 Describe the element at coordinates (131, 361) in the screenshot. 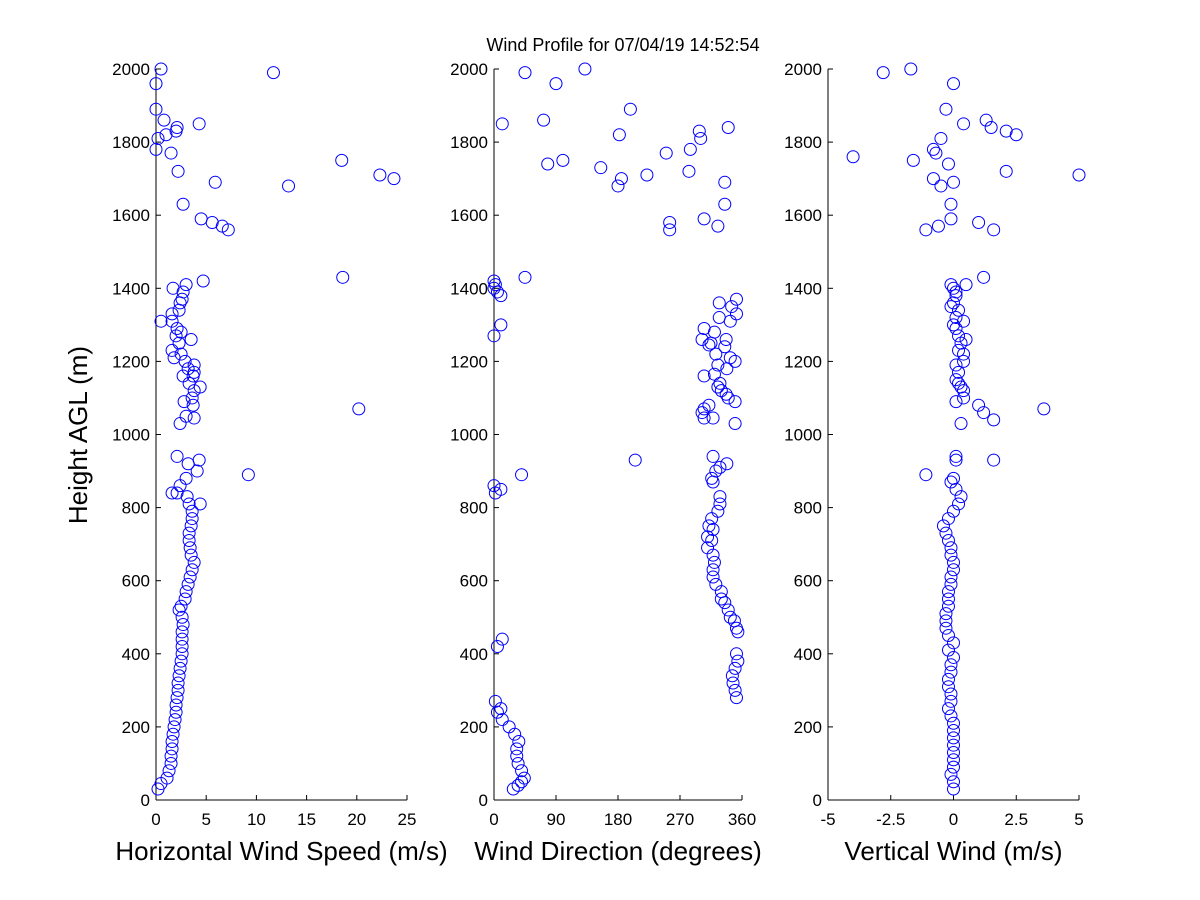

I see `y-tick-label: 1200` at that location.